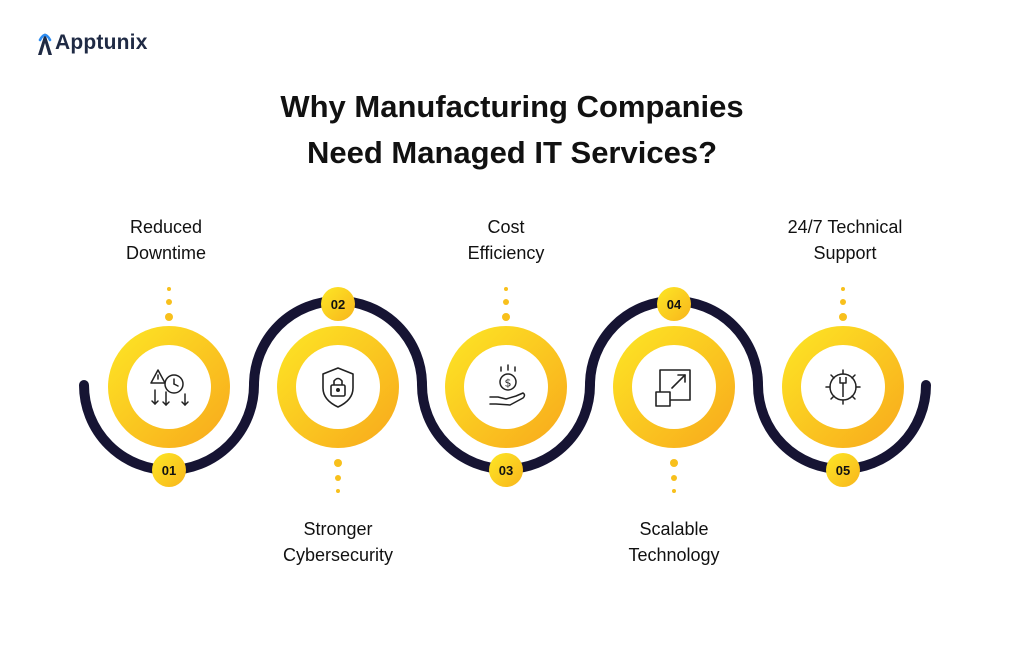 Image resolution: width=1024 pixels, height=651 pixels. What do you see at coordinates (101, 42) in the screenshot?
I see `brand-name: Apptunix` at bounding box center [101, 42].